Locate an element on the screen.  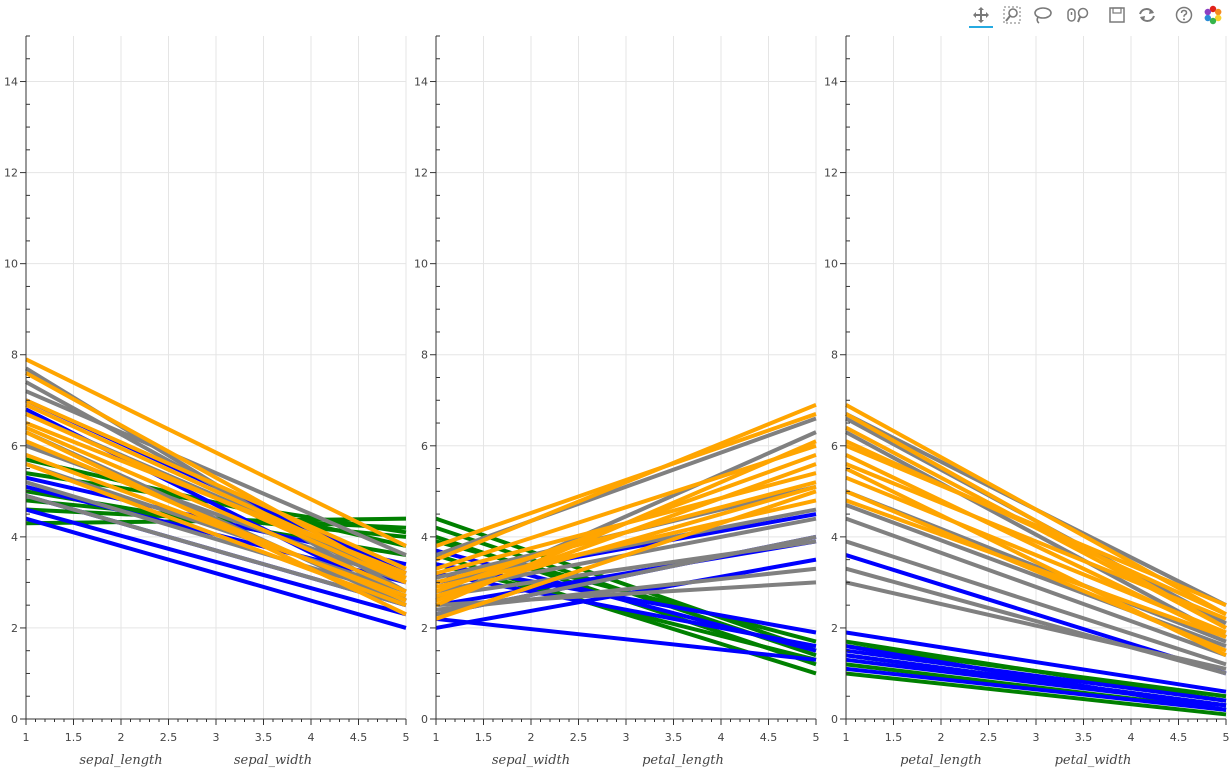
lasso-icon is located at coordinates (1042, 15).